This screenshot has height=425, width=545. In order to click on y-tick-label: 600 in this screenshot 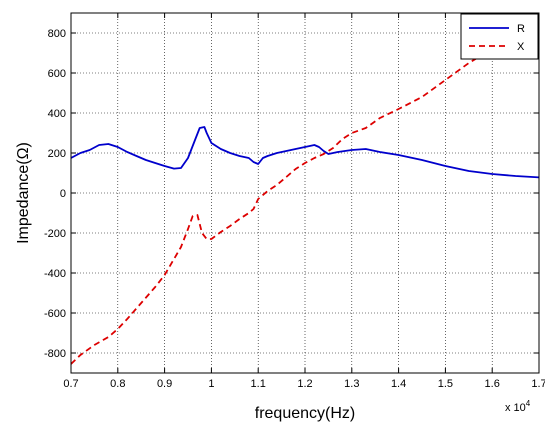, I will do `click(57, 74)`.